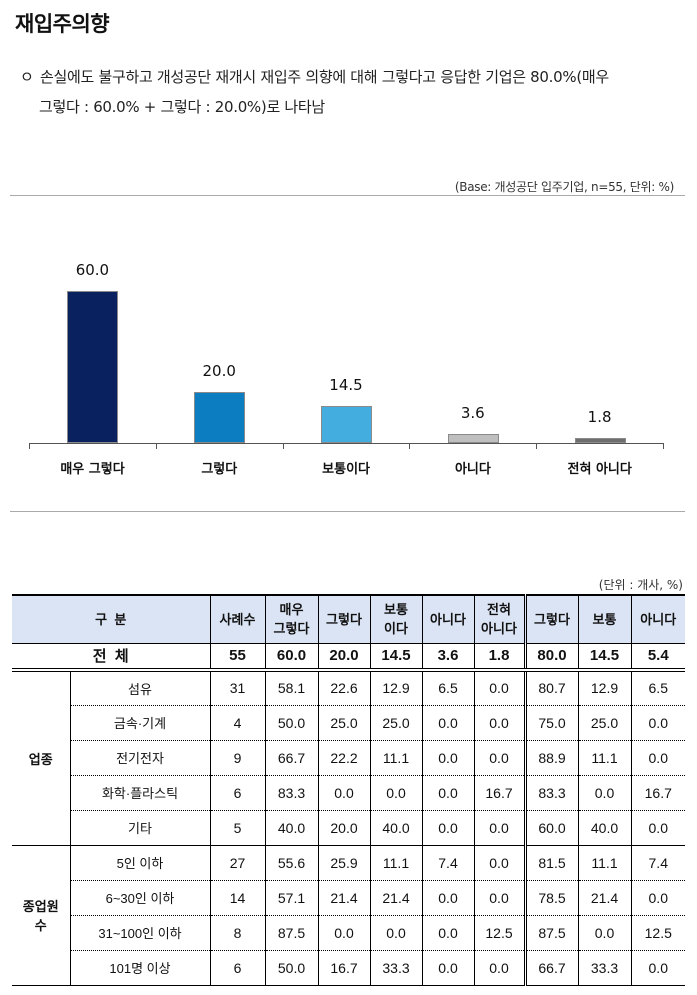 Image resolution: width=697 pixels, height=995 pixels. What do you see at coordinates (396, 629) in the screenshot?
I see `header-text: 이다` at bounding box center [396, 629].